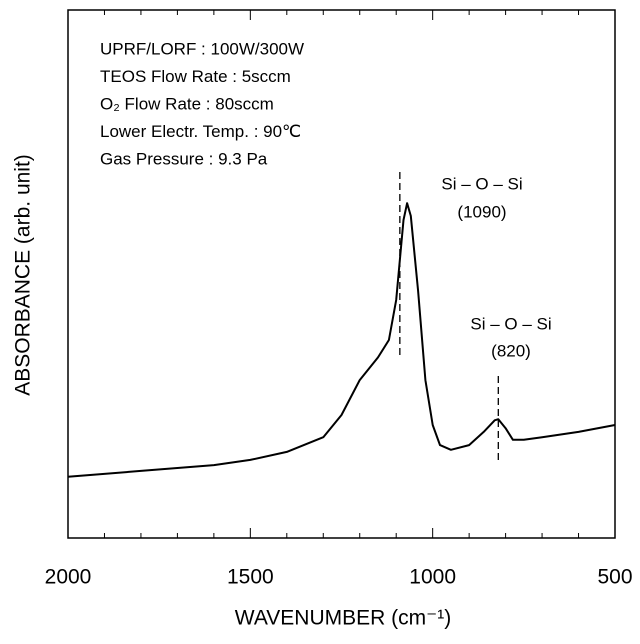 The height and width of the screenshot is (644, 640). What do you see at coordinates (511, 350) in the screenshot?
I see `peak-label: (820)` at bounding box center [511, 350].